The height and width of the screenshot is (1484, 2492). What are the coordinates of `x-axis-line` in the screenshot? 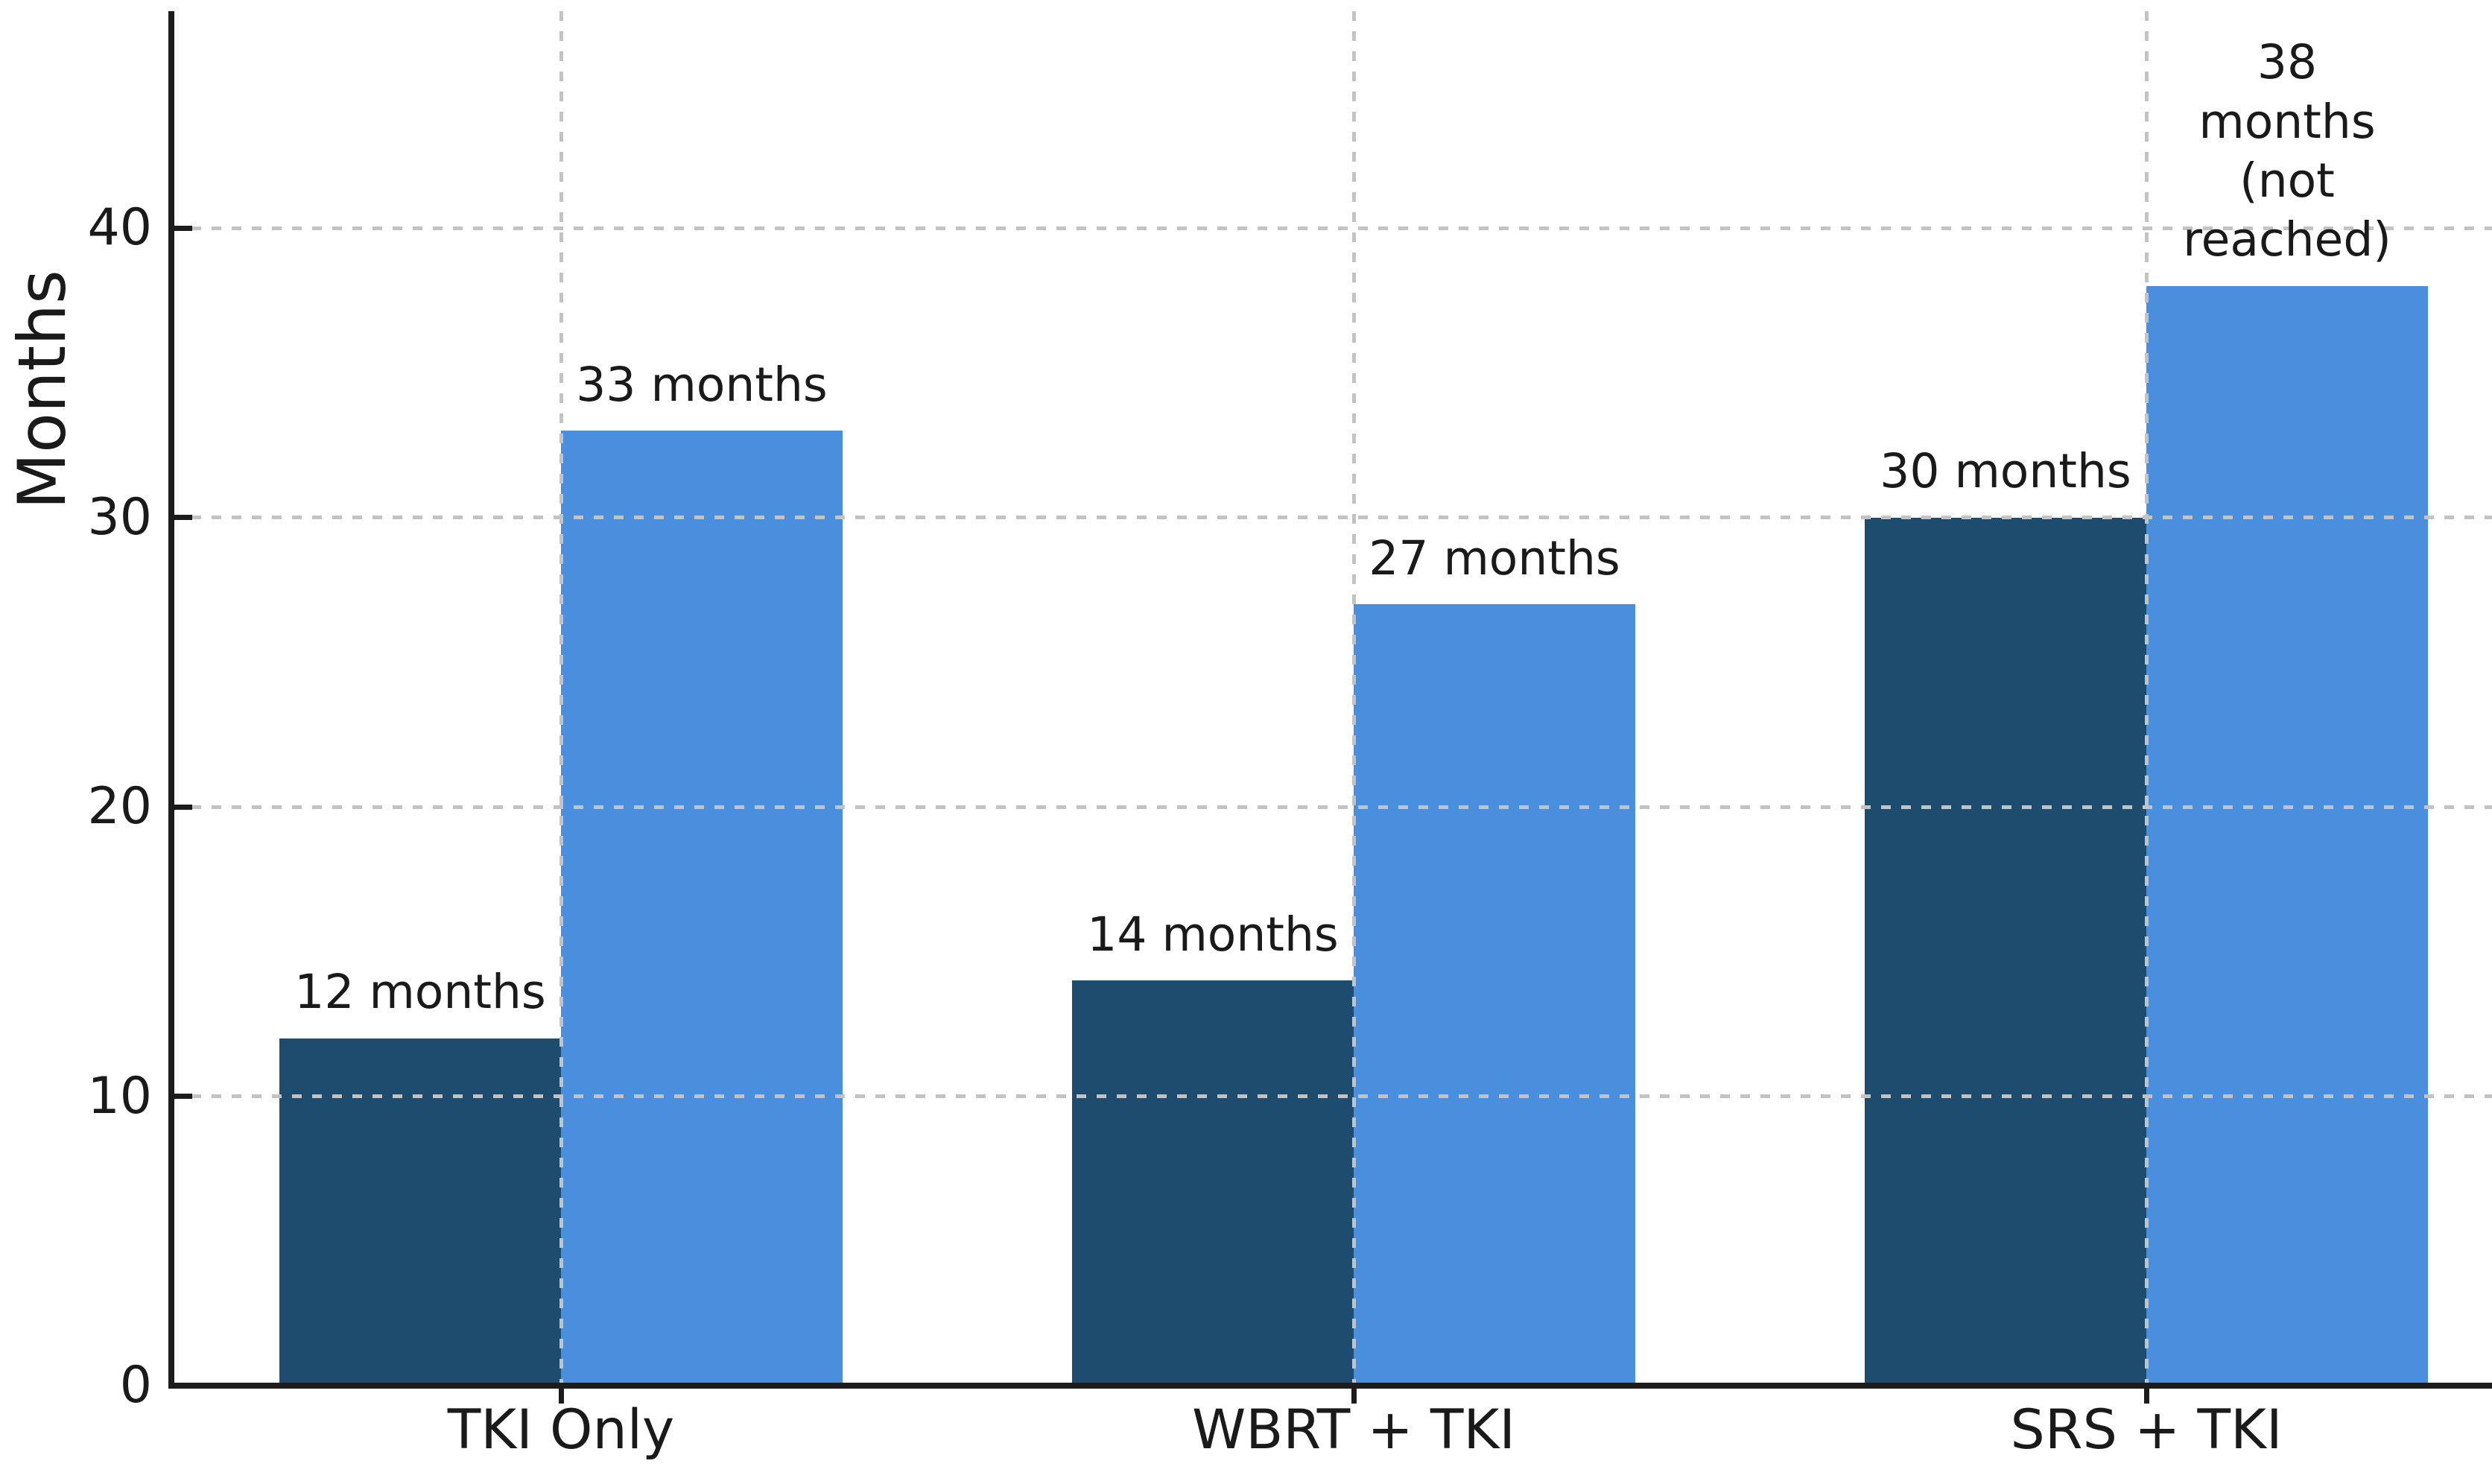 It's located at (1330, 1386).